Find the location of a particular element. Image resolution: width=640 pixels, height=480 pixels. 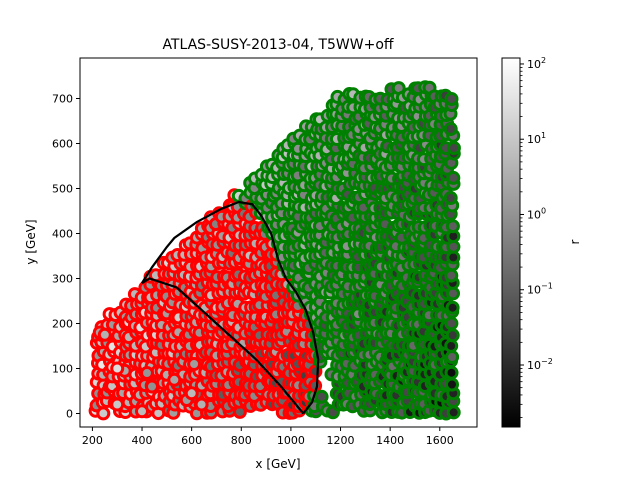

x-tick-label: 600 is located at coordinates (191, 440).